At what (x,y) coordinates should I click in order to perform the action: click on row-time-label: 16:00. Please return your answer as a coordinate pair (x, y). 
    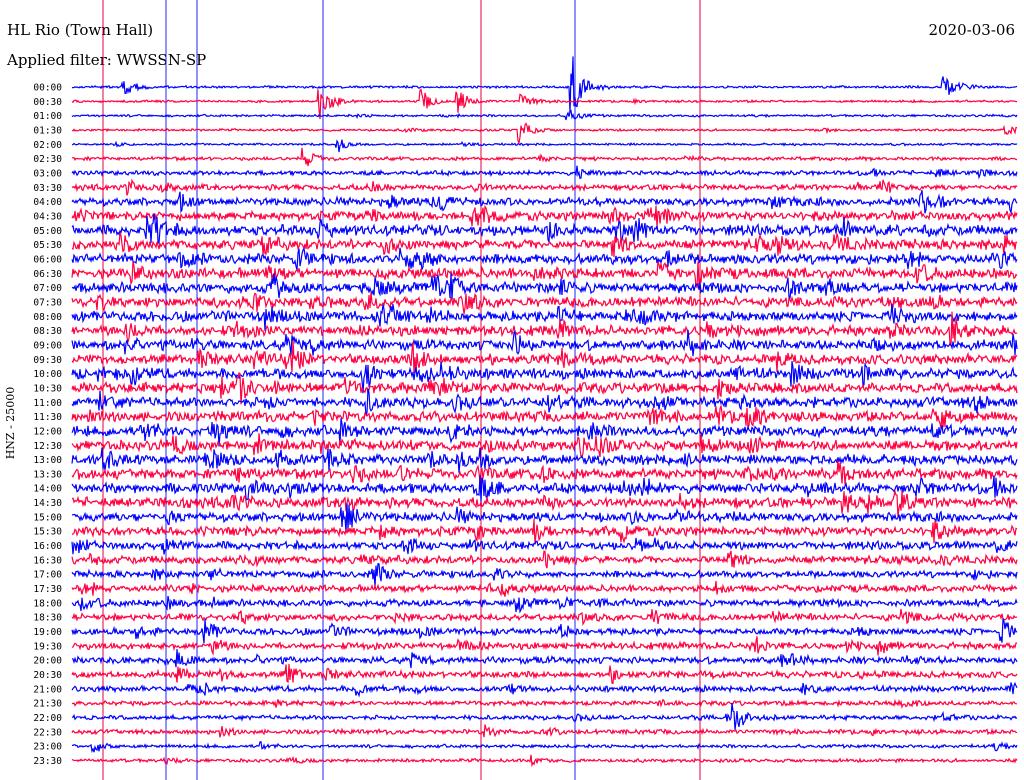
    Looking at the image, I should click on (47, 546).